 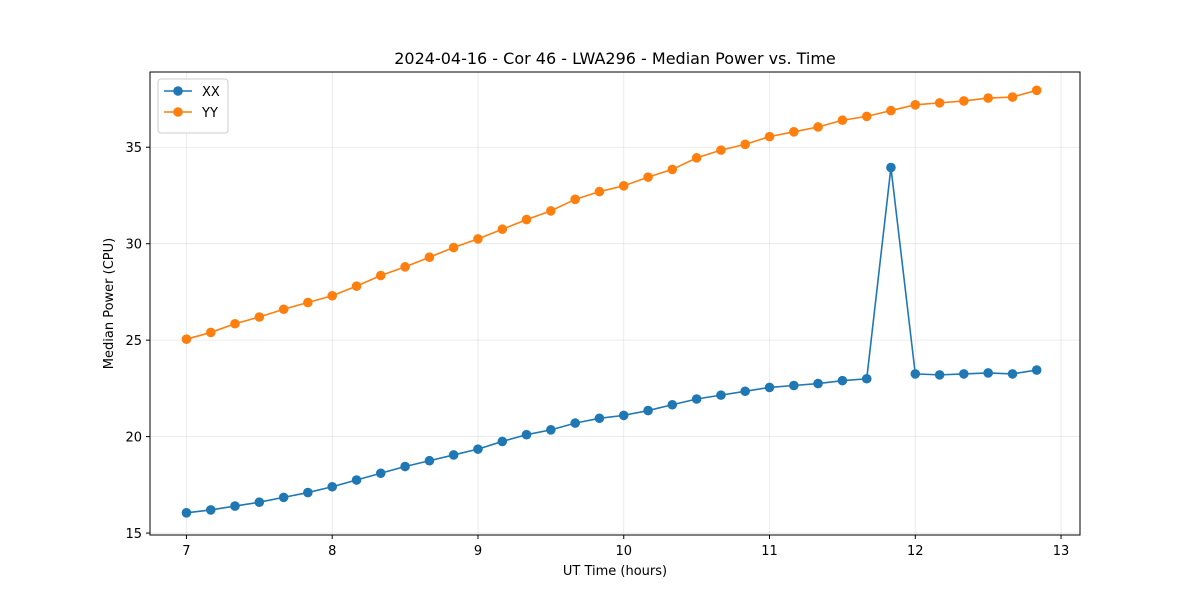 I want to click on x-tick-label: 7, so click(x=186, y=551).